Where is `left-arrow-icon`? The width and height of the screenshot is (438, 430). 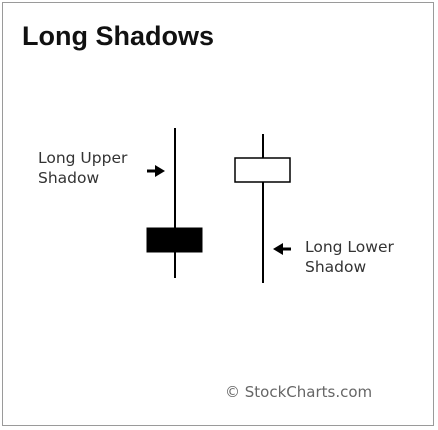
left-arrow-icon is located at coordinates (282, 249).